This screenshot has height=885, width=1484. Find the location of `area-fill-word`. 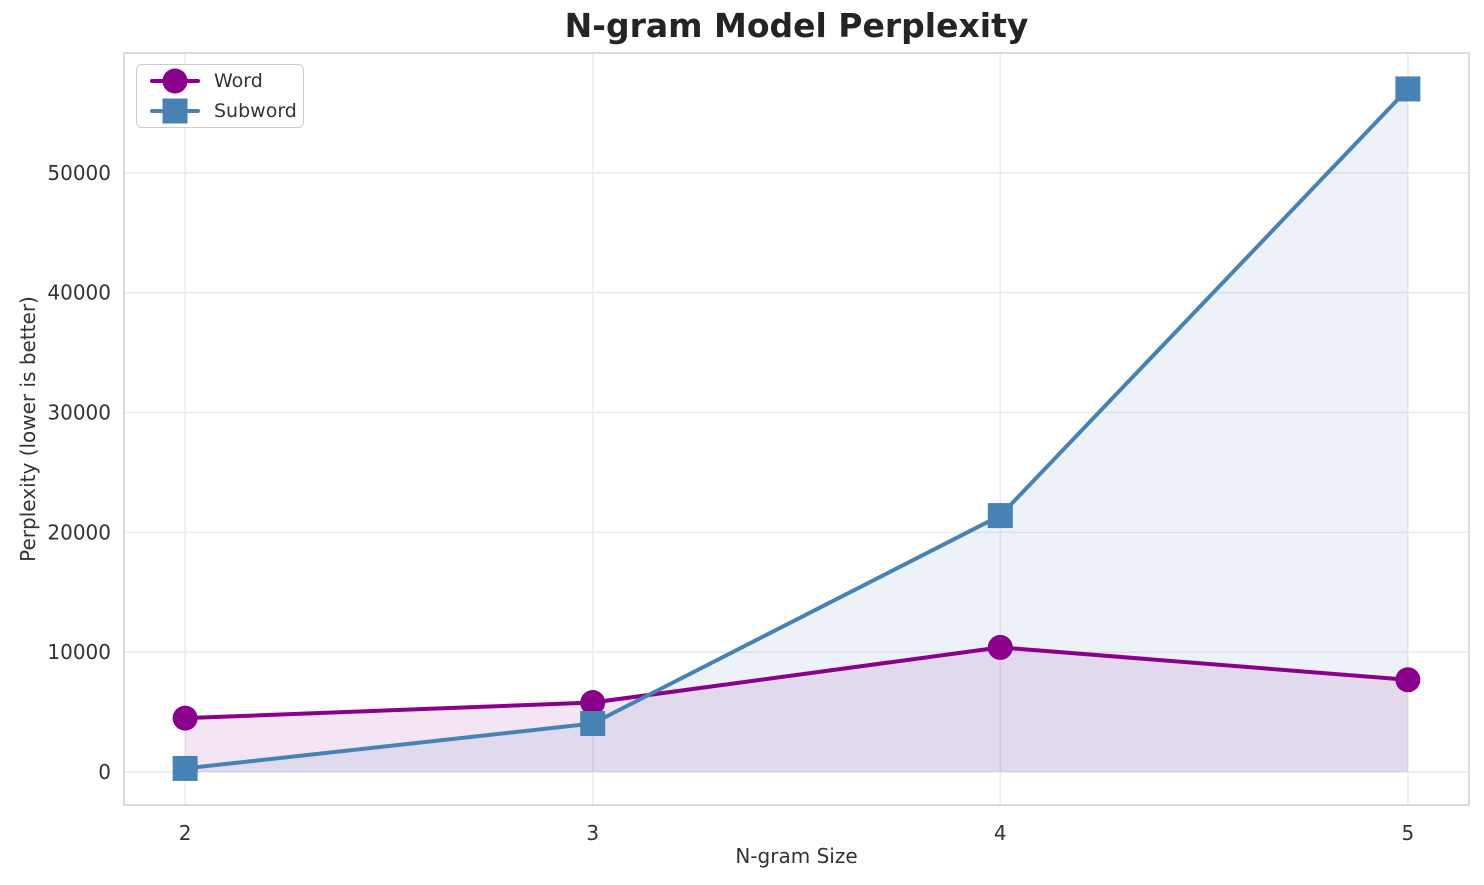

area-fill-word is located at coordinates (796, 710).